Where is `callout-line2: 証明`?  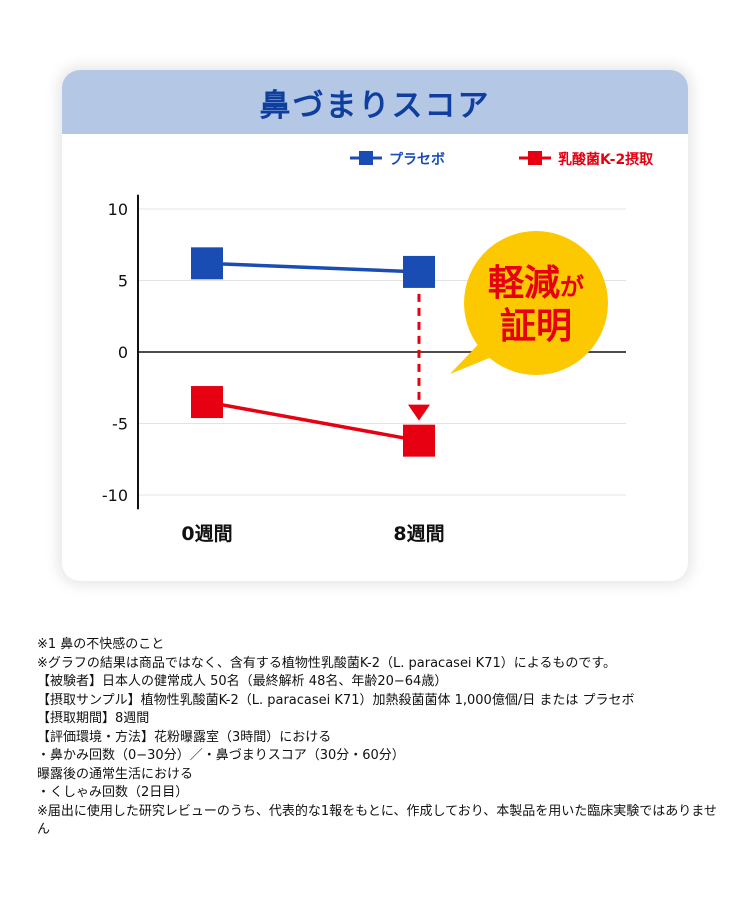 callout-line2: 証明 is located at coordinates (536, 326).